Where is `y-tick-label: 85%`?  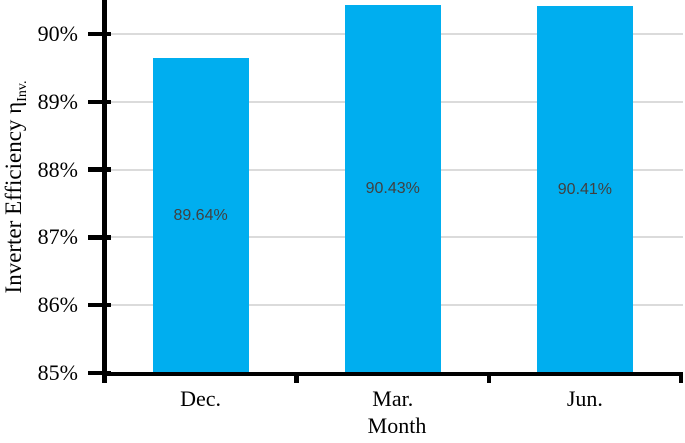 y-tick-label: 85% is located at coordinates (57, 372).